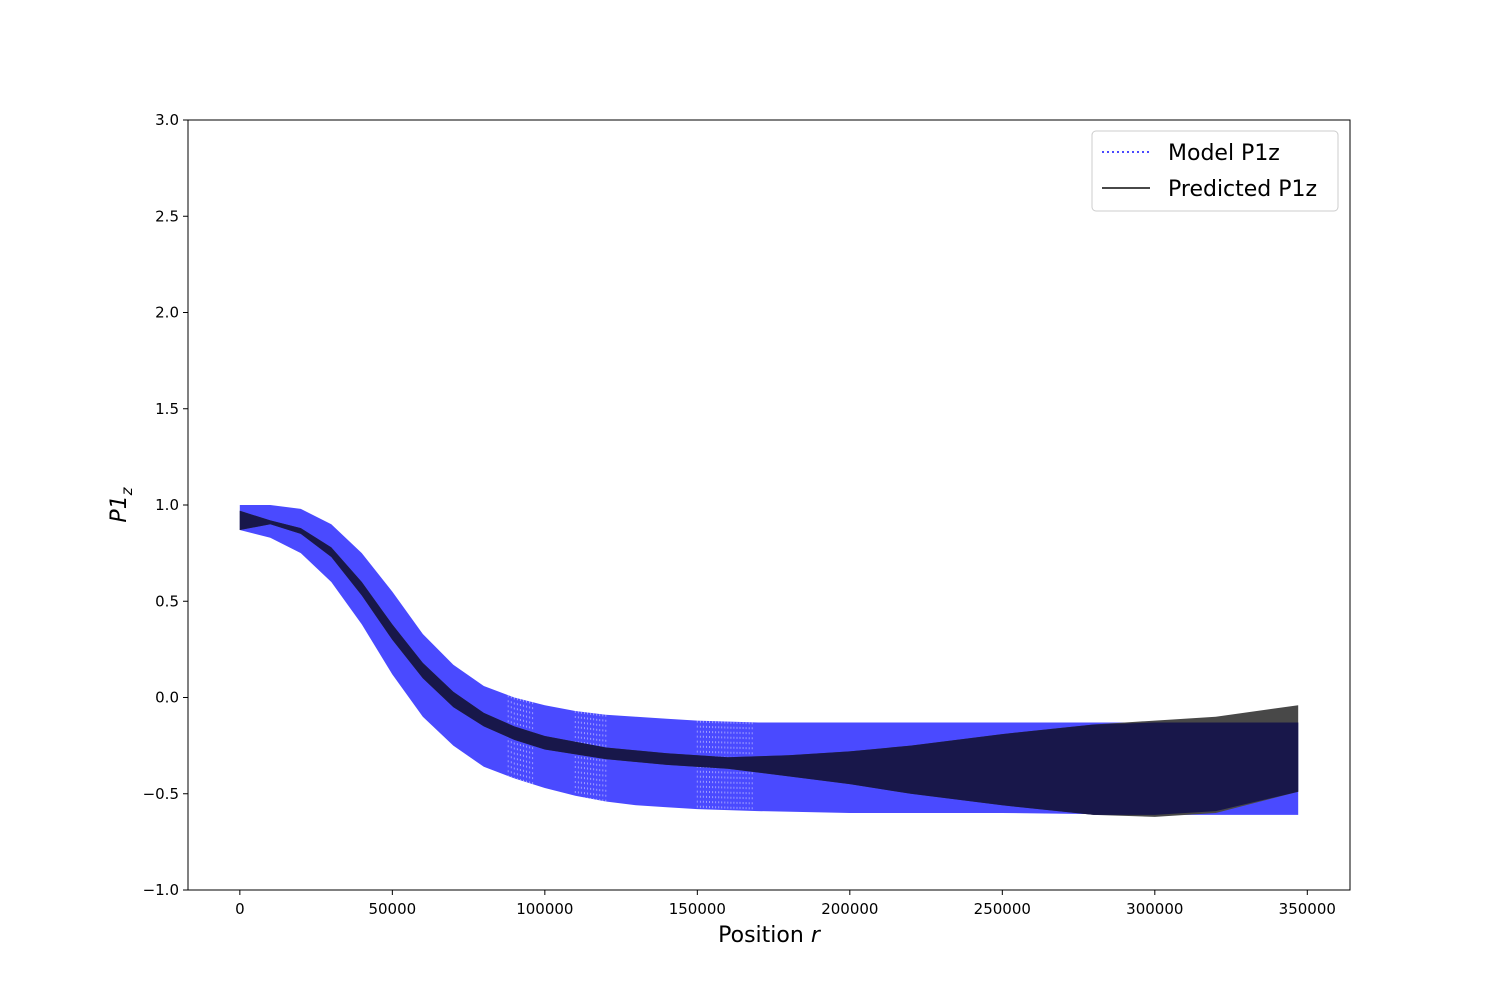  Describe the element at coordinates (161, 890) in the screenshot. I see `y-tick-label-0: −1.0` at that location.